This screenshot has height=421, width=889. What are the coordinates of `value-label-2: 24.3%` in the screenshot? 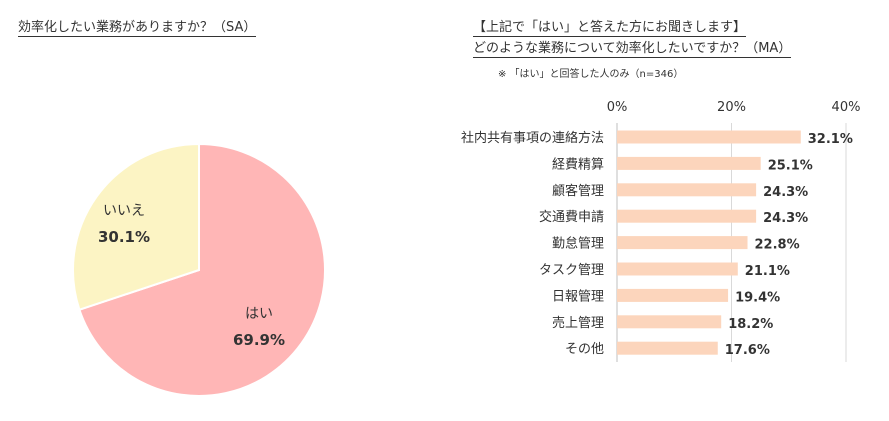 It's located at (785, 192).